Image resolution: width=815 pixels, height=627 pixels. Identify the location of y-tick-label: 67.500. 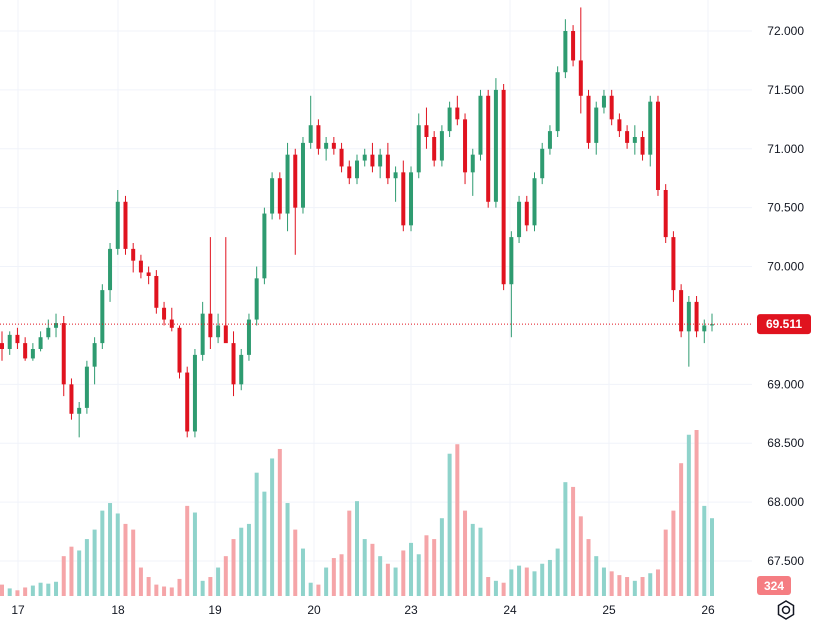
(785, 561).